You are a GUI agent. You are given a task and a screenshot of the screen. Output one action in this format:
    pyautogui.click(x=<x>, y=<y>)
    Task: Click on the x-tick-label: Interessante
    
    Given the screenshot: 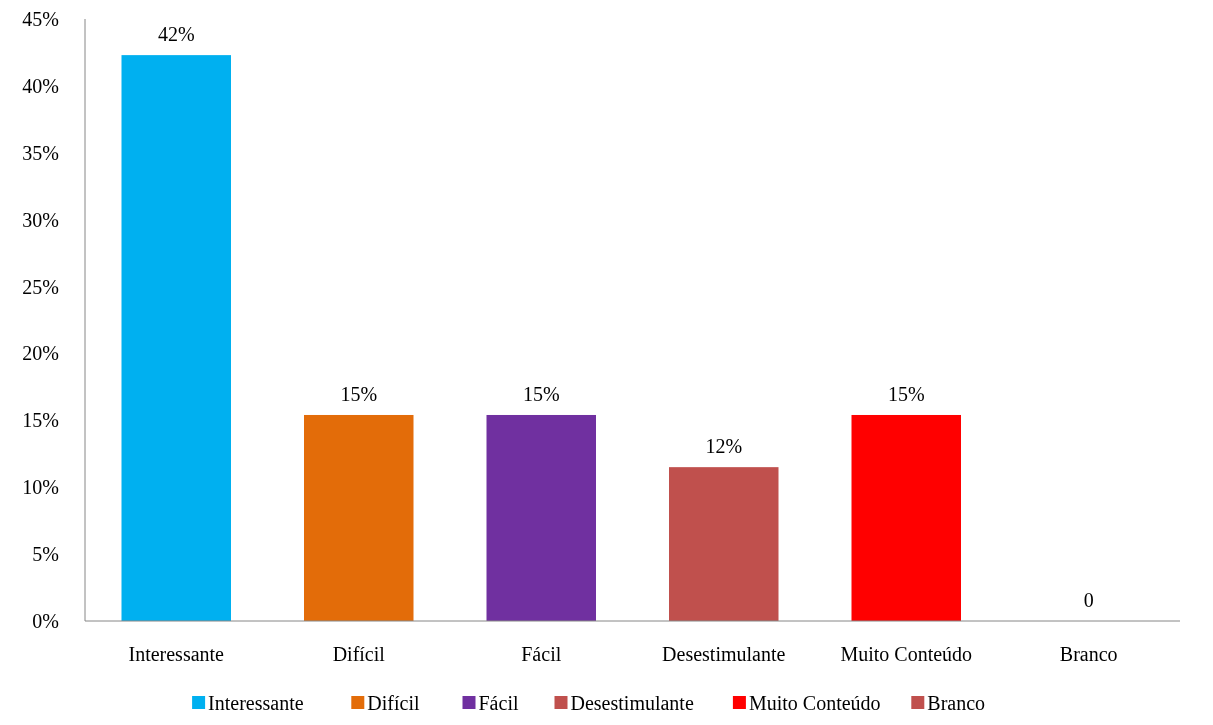 What is the action you would take?
    pyautogui.click(x=176, y=654)
    